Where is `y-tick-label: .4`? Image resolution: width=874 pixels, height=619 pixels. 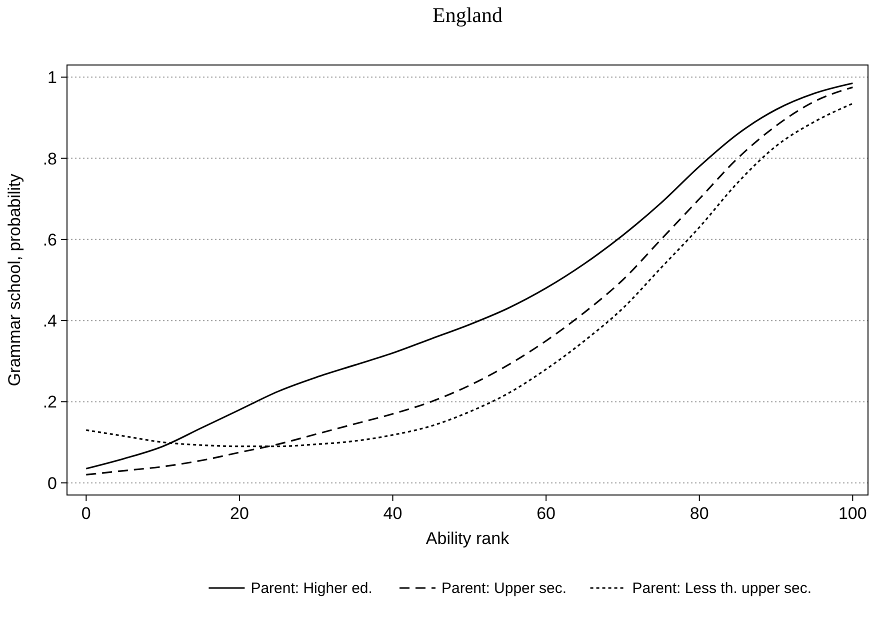 y-tick-label: .4 is located at coordinates (49, 321).